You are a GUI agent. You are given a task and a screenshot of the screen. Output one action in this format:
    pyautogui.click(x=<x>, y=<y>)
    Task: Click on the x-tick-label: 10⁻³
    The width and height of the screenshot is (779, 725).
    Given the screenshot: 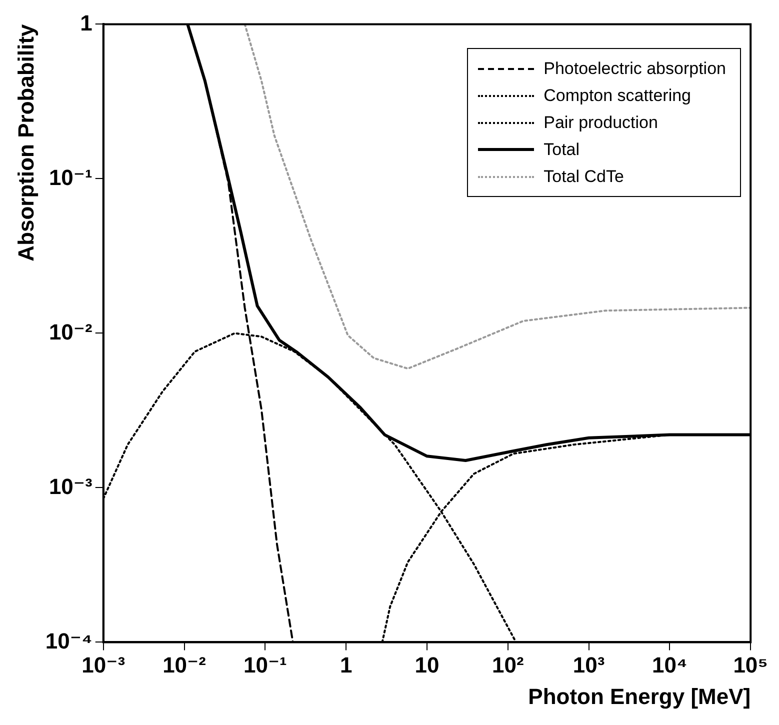 What is the action you would take?
    pyautogui.click(x=104, y=665)
    